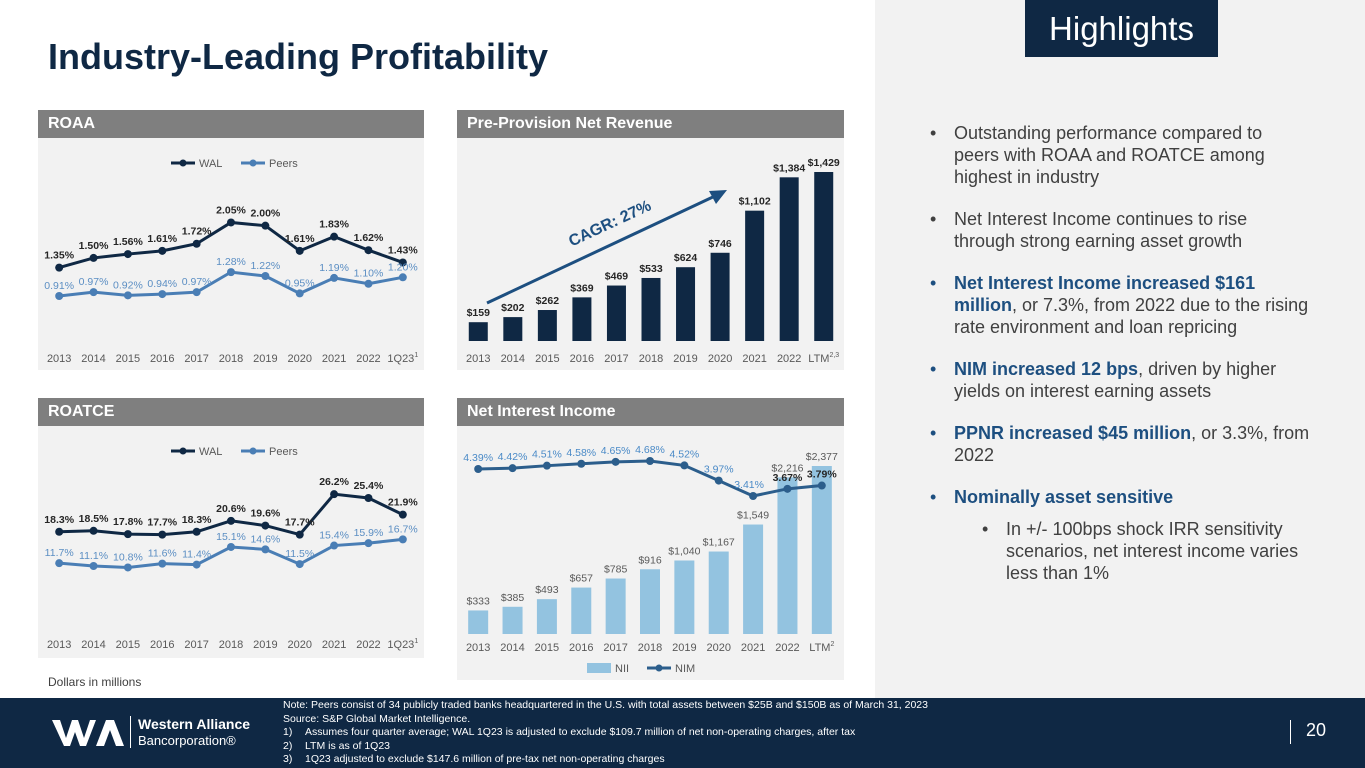 The width and height of the screenshot is (1365, 768). Describe the element at coordinates (231, 124) in the screenshot. I see `roaa-header: ROAA` at that location.